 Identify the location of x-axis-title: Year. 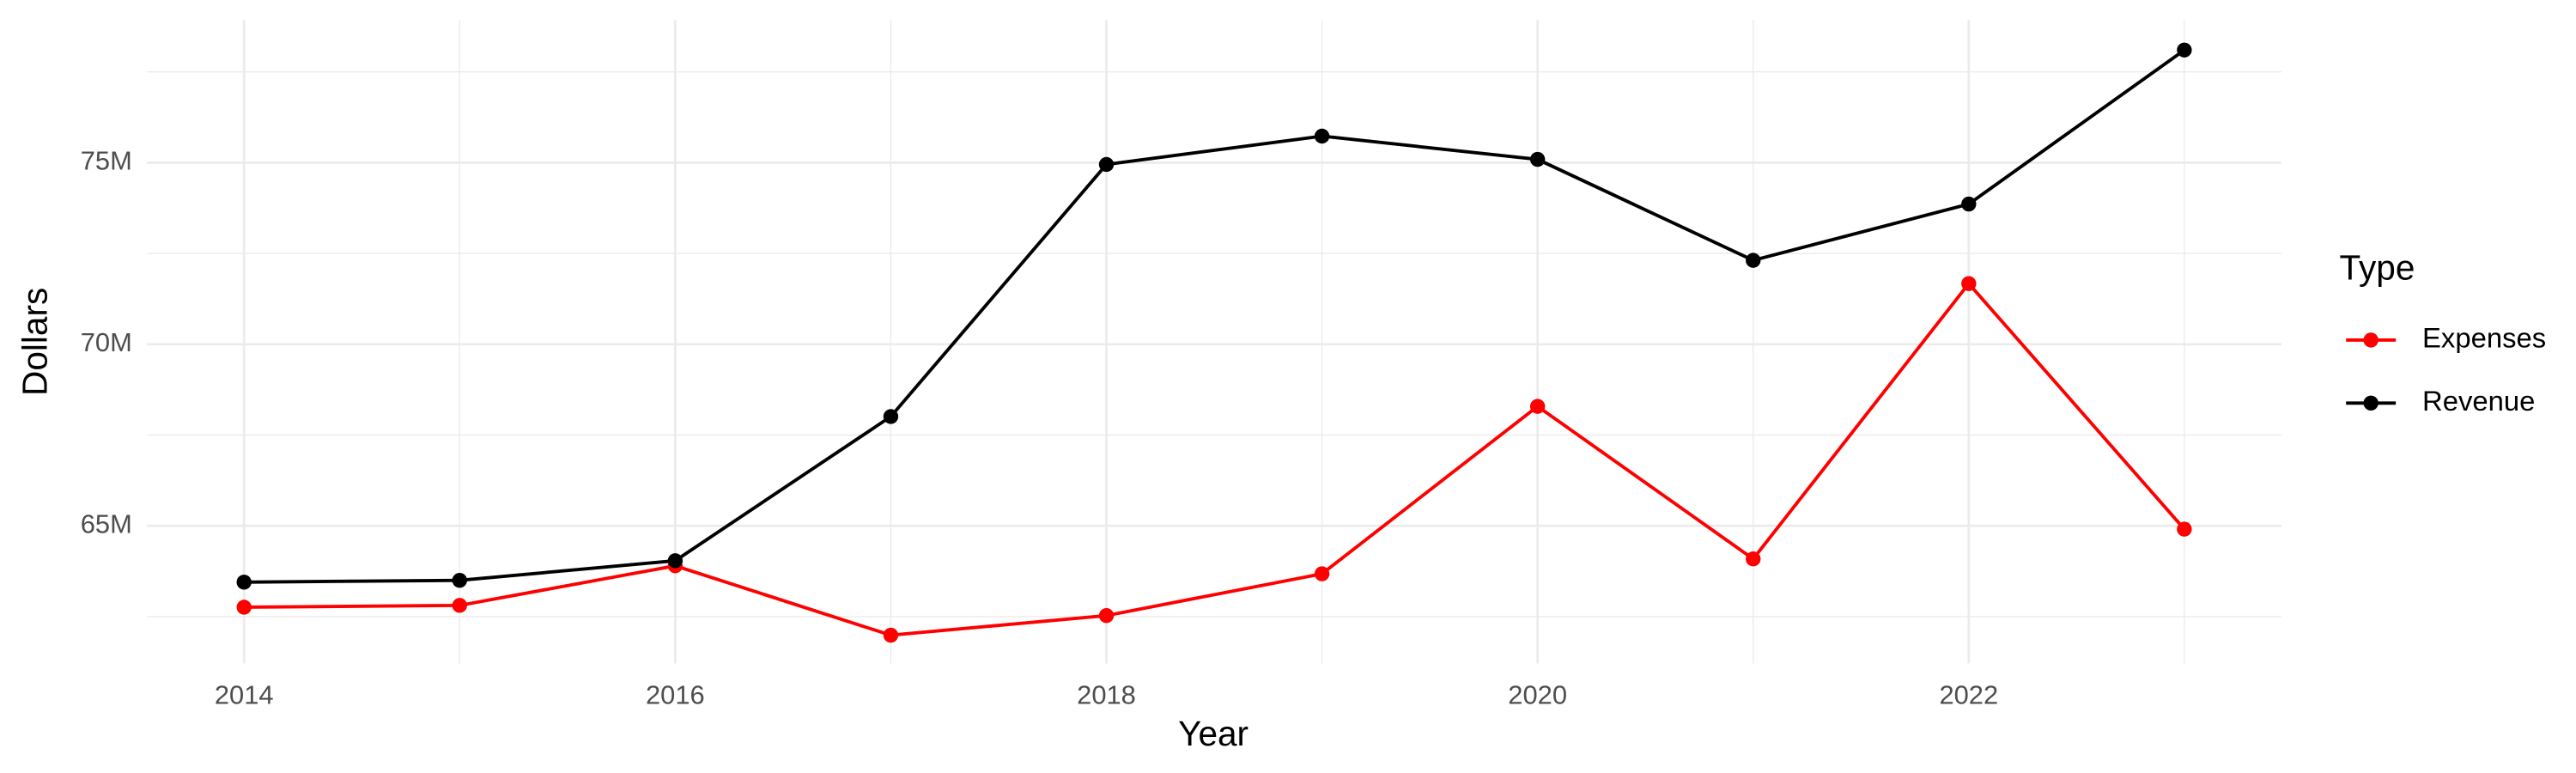
(1213, 733).